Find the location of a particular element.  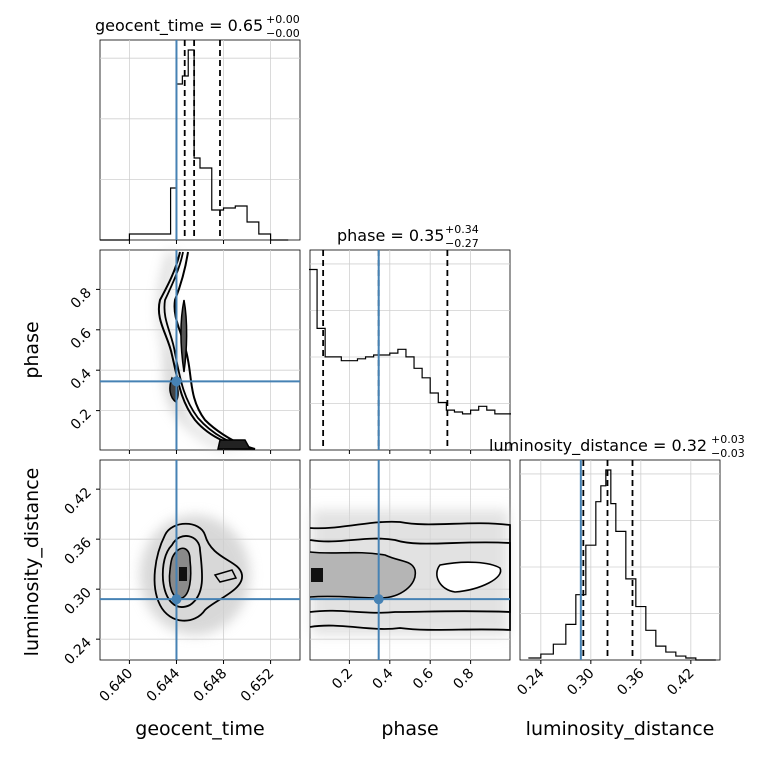

title-luminosity-distance-plus: +0.03 is located at coordinates (728, 439).